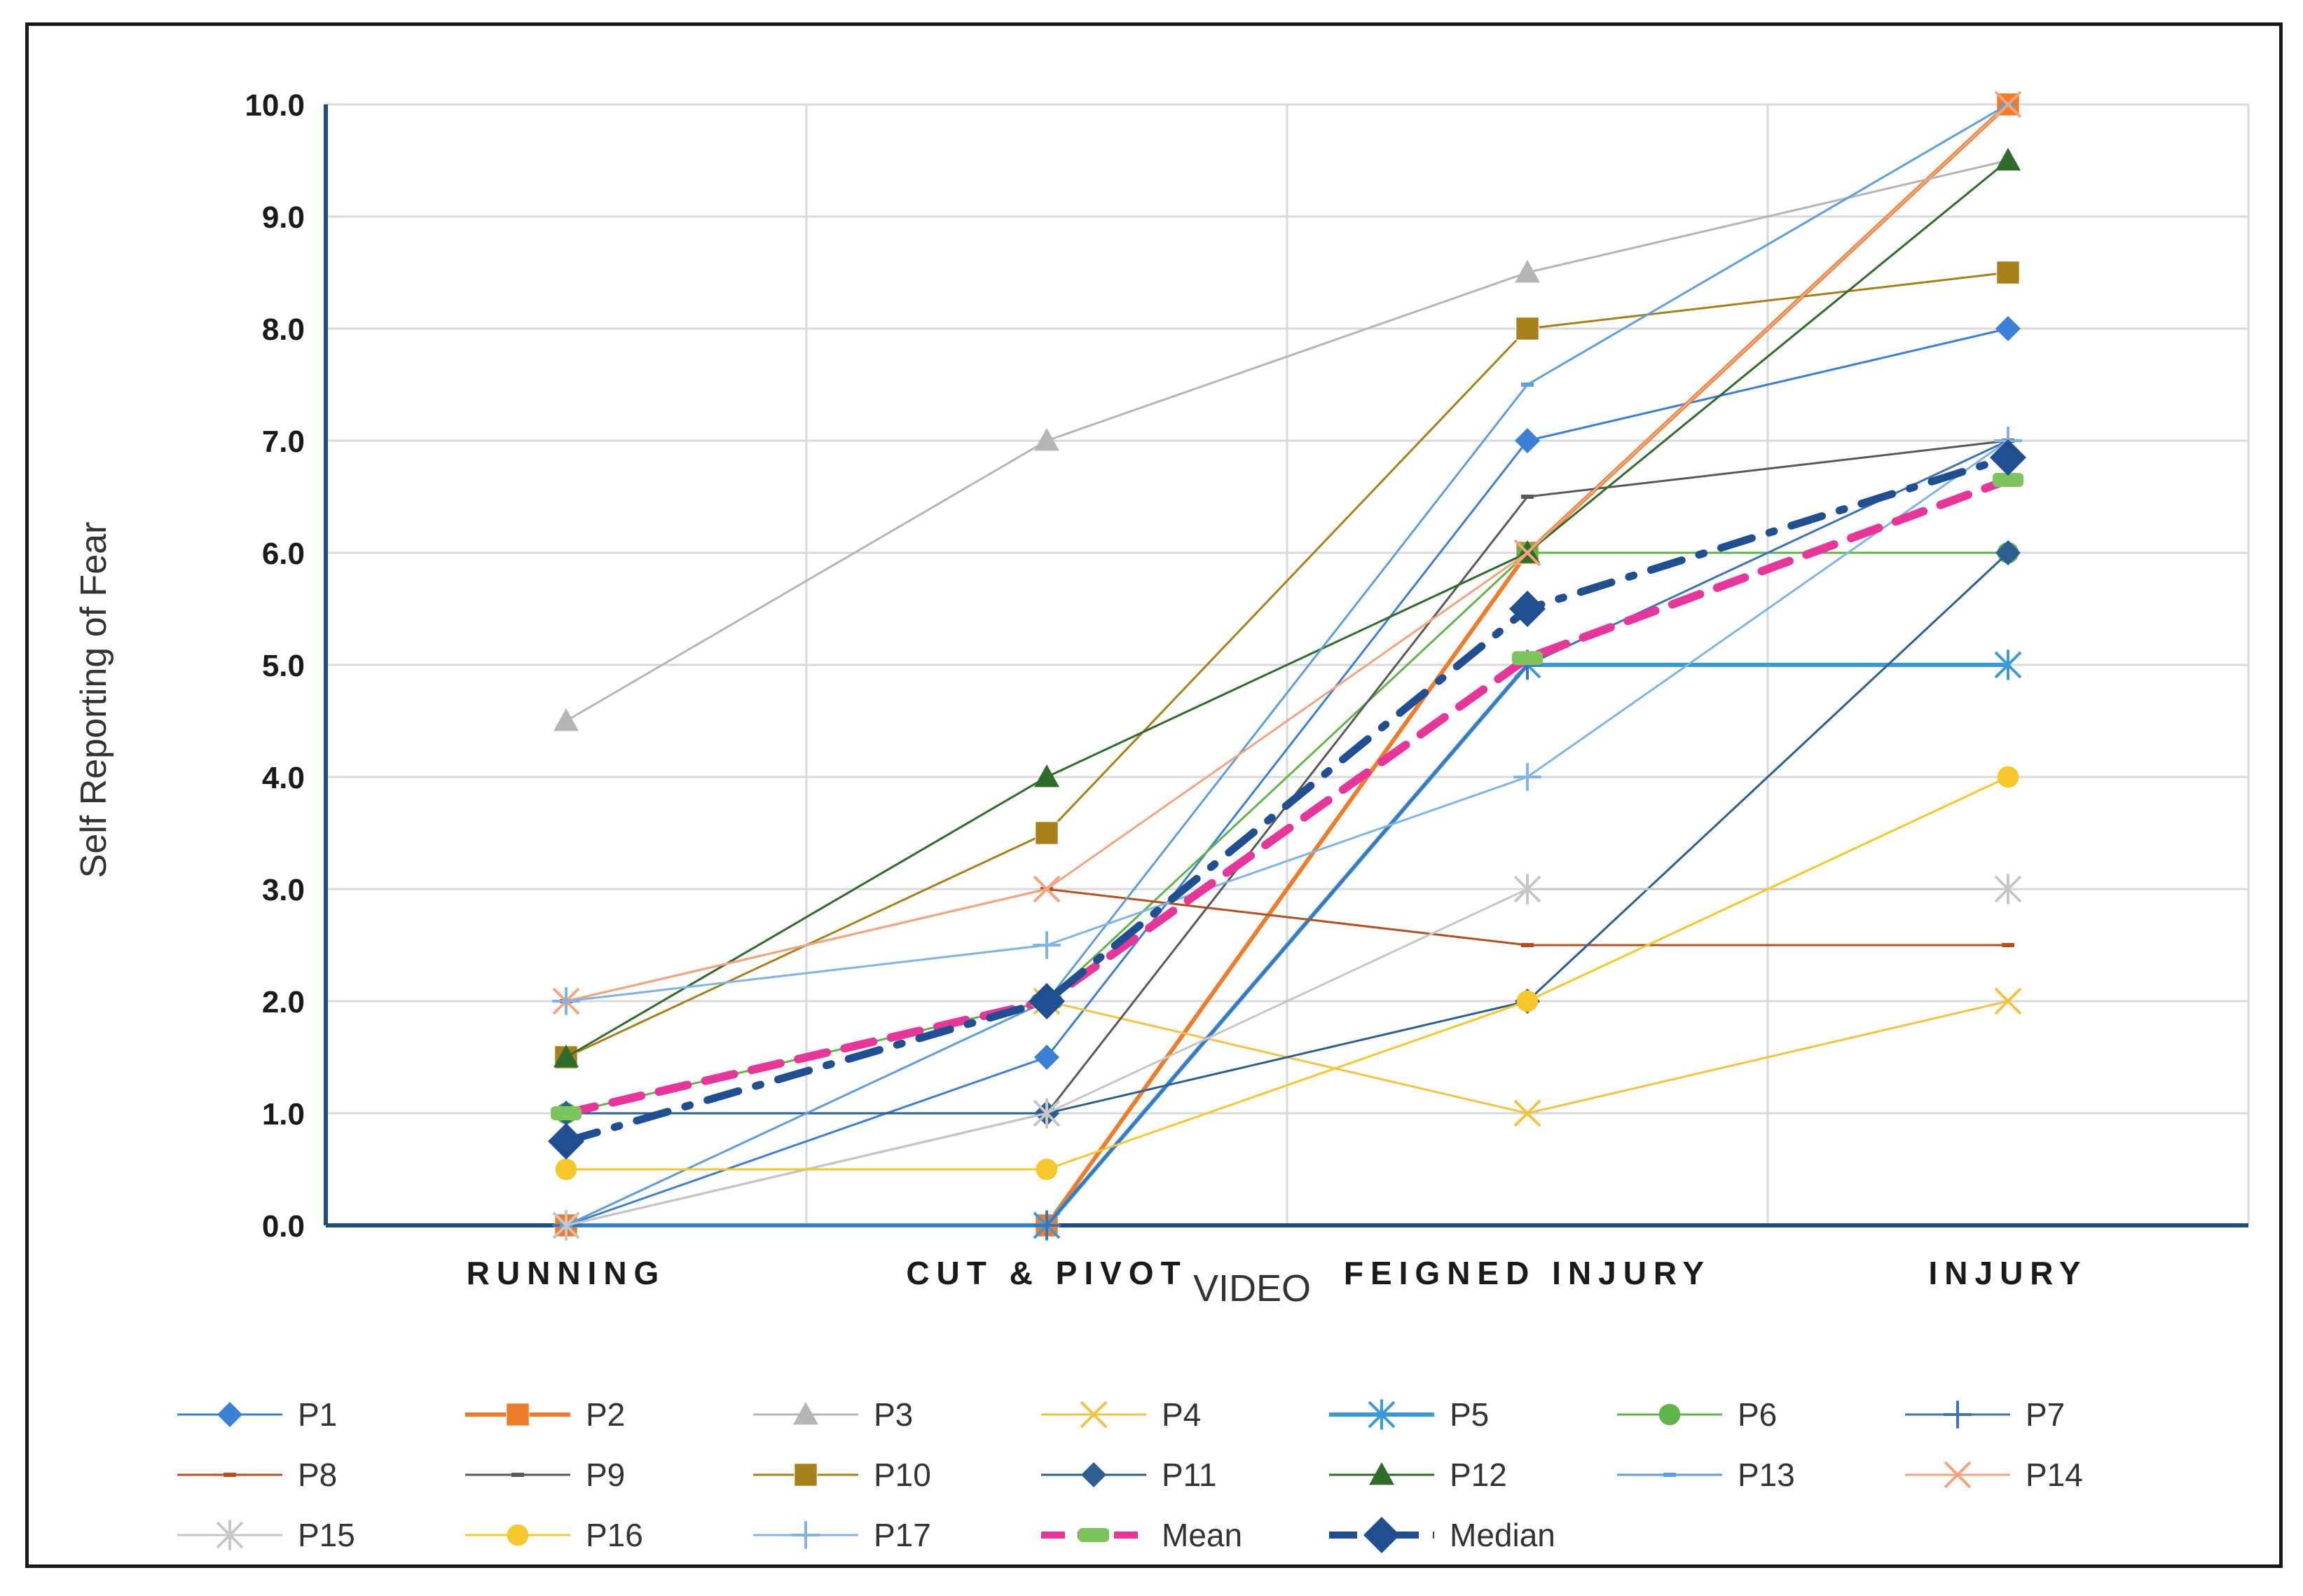 This screenshot has width=2303, height=1596. I want to click on data-point-p4, so click(1527, 1113).